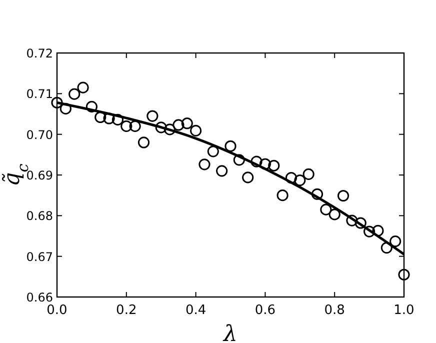 This screenshot has width=436, height=343. What do you see at coordinates (39, 135) in the screenshot?
I see `y-tick-label: 0.70` at bounding box center [39, 135].